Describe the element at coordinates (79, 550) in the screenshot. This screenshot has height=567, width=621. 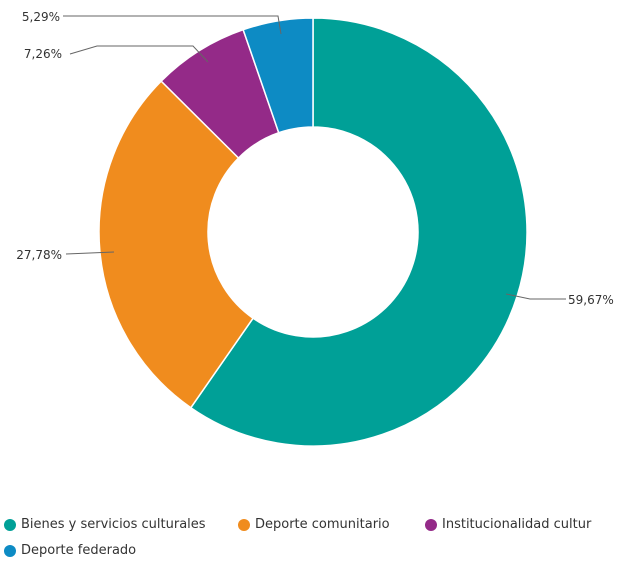
I see `legend-label-3: Deporte federado` at that location.